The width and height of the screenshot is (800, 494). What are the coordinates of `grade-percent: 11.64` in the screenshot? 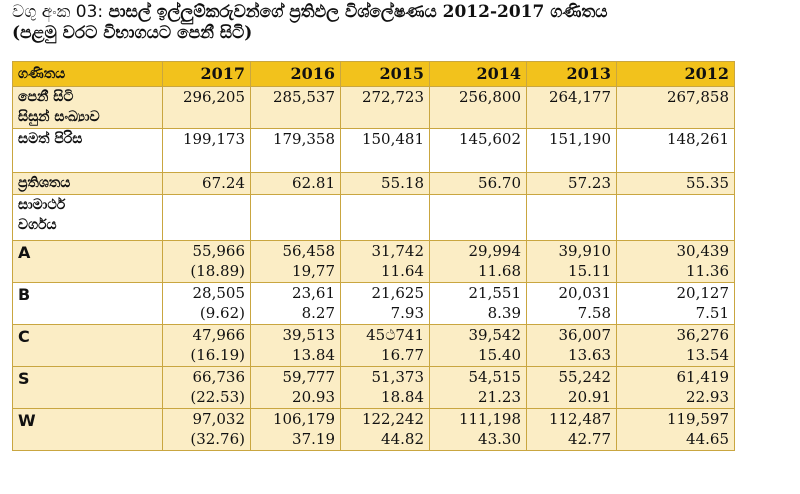 It's located at (402, 271).